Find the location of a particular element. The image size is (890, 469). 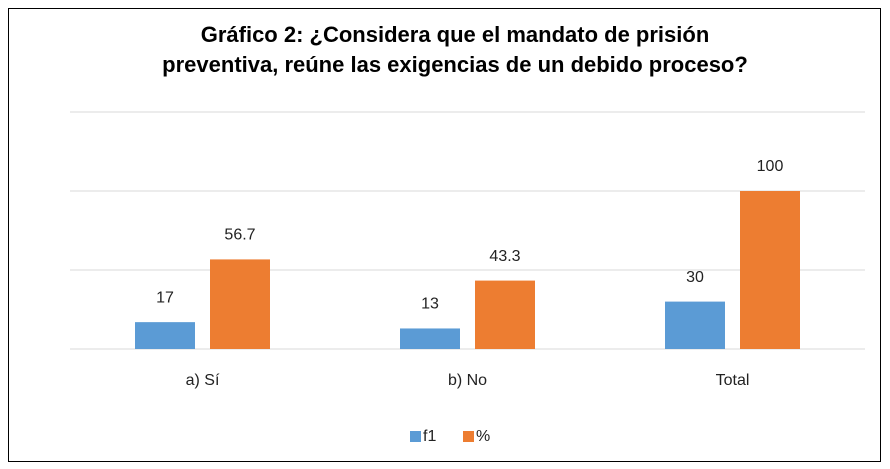

x-tick-label: Total is located at coordinates (733, 380).